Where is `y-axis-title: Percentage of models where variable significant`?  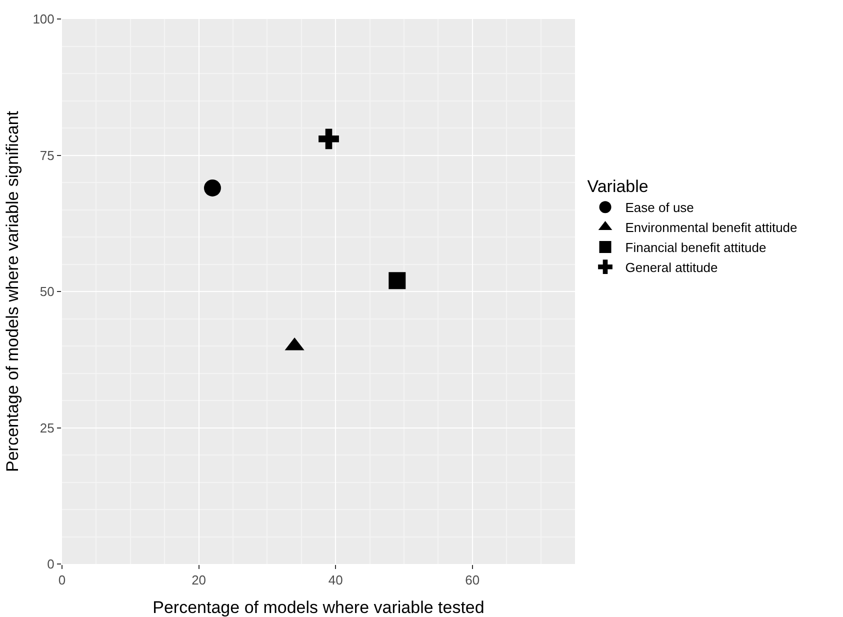
y-axis-title: Percentage of models where variable significant is located at coordinates (12, 291).